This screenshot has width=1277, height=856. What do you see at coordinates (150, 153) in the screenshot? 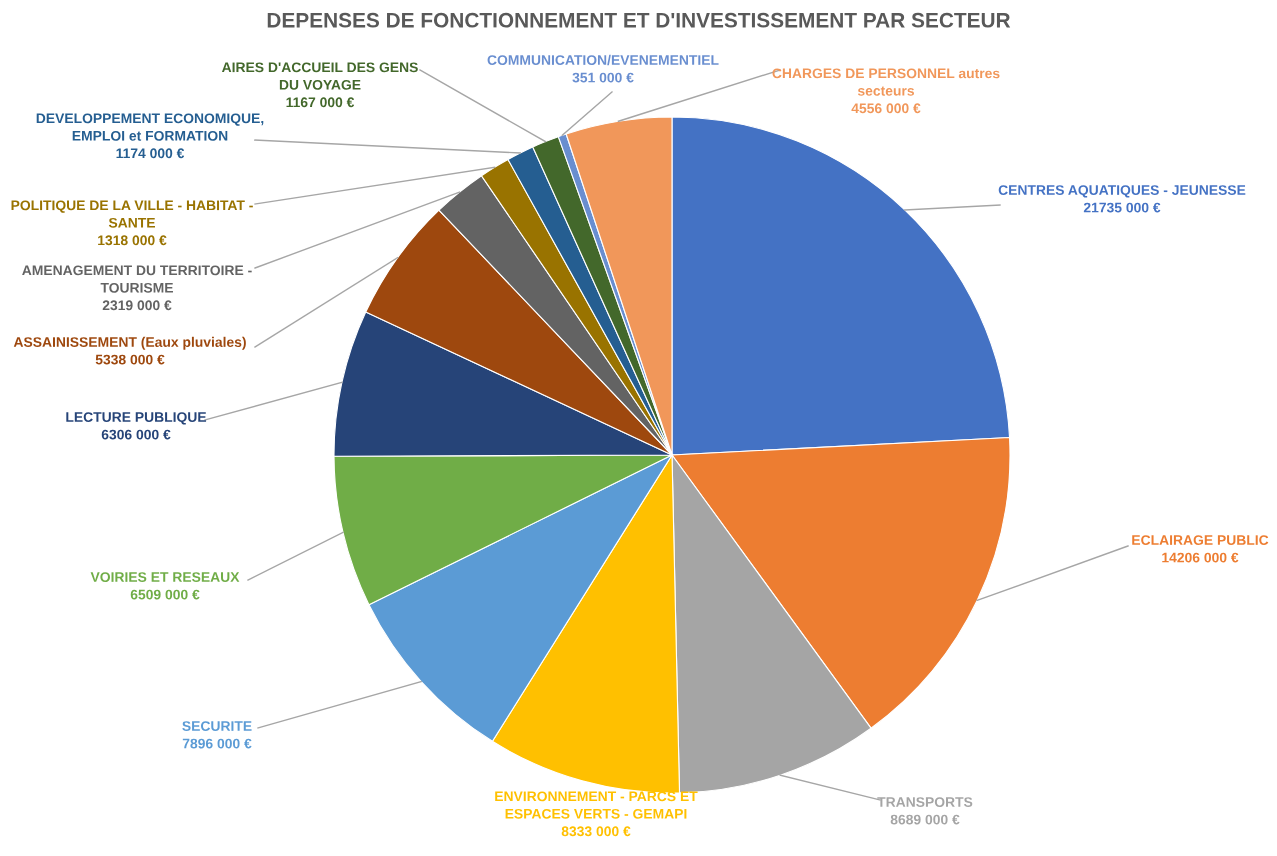
I see `data-label: 1174 000 €` at bounding box center [150, 153].